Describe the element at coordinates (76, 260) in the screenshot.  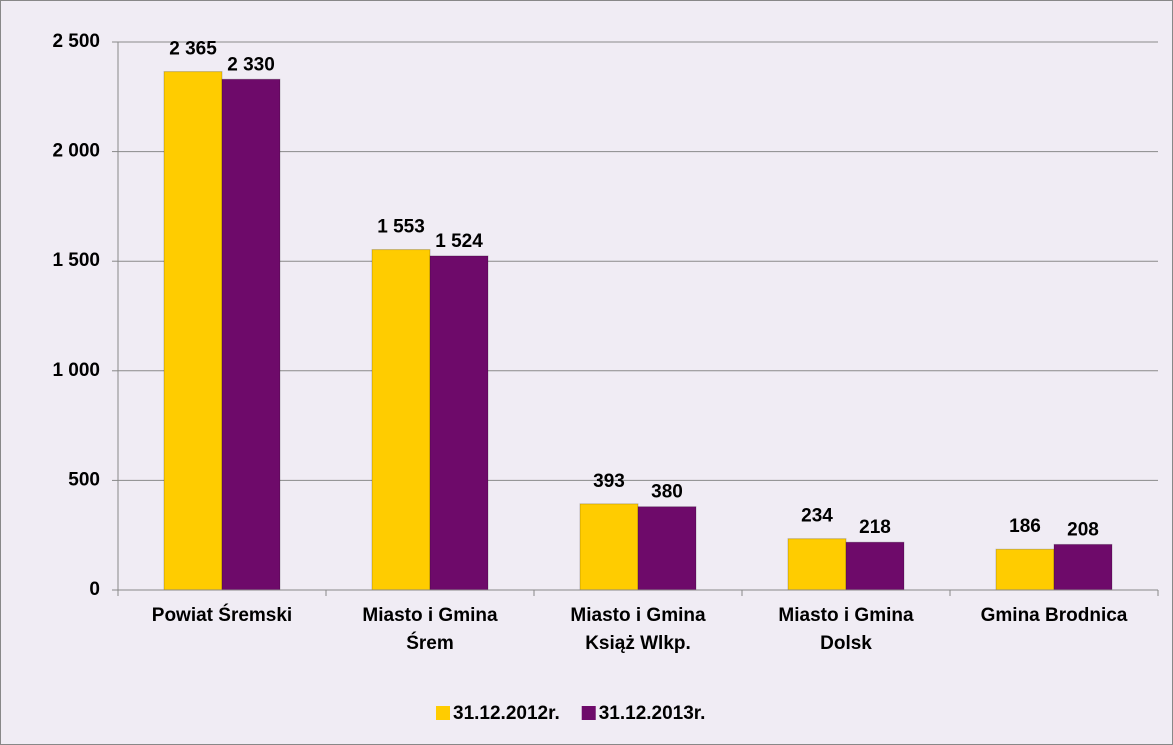
I see `y-tick-label: 1 500` at that location.